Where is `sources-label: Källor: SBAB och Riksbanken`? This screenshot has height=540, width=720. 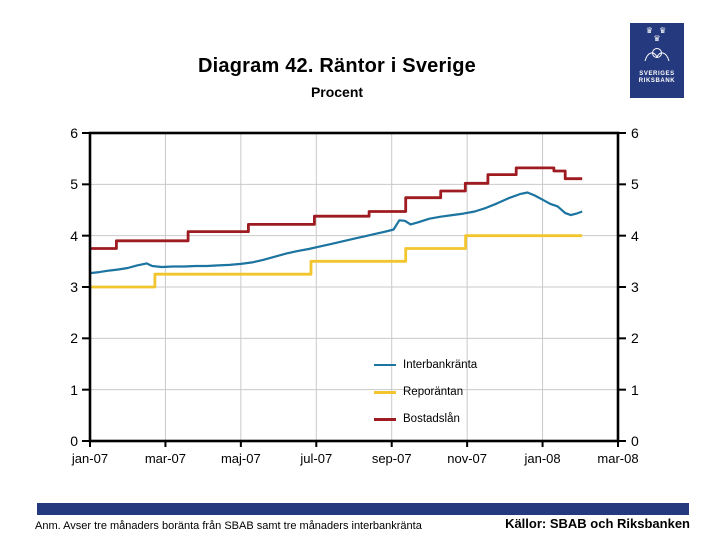
sources-label: Källor: SBAB och Riksbanken is located at coordinates (597, 523).